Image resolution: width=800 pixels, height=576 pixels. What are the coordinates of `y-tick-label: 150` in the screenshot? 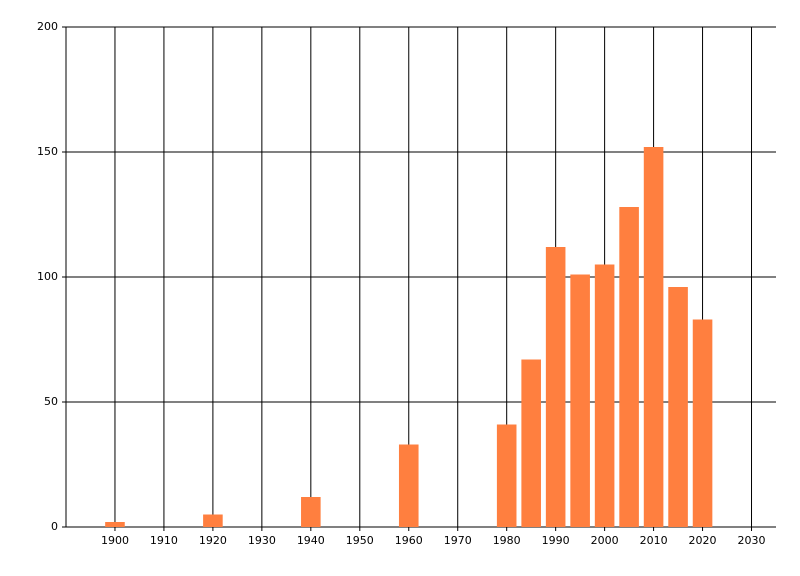 It's located at (47, 151).